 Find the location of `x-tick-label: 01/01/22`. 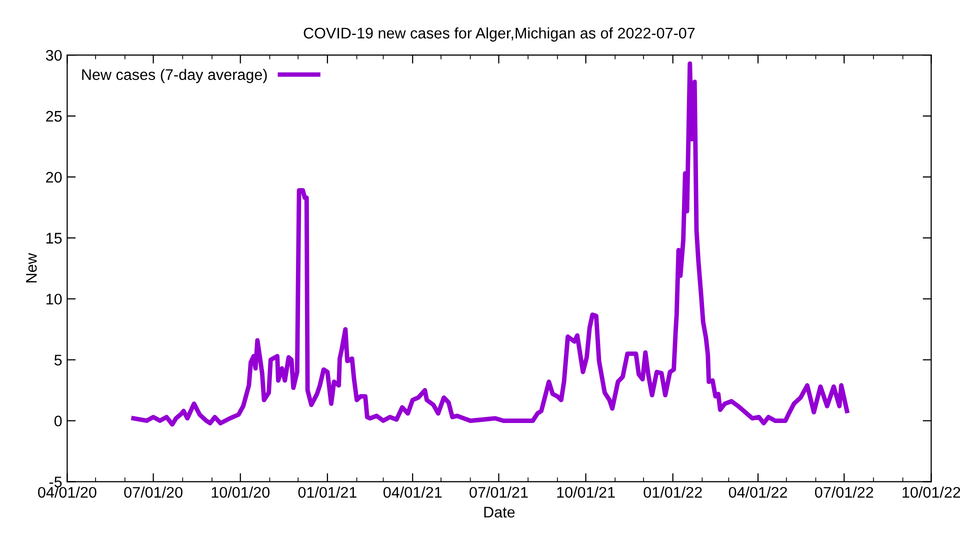

x-tick-label: 01/01/22 is located at coordinates (673, 492).